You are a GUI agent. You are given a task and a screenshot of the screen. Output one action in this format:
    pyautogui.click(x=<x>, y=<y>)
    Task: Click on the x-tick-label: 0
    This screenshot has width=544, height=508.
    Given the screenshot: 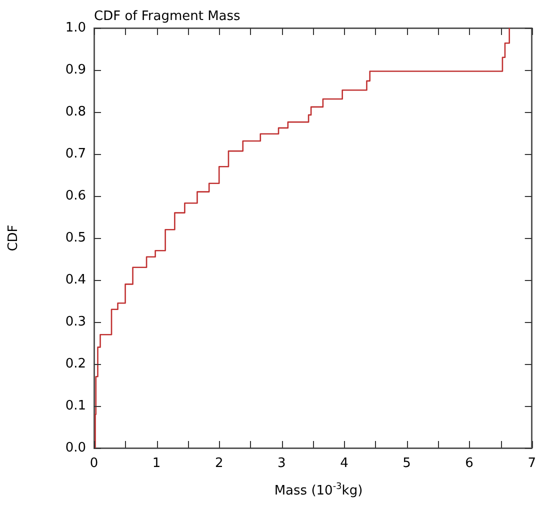 What is the action you would take?
    pyautogui.click(x=94, y=464)
    